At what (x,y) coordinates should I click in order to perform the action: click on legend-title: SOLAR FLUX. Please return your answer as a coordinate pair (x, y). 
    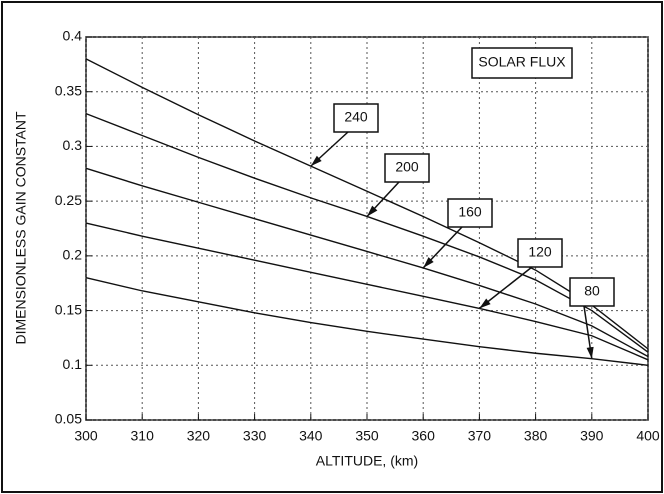
    Looking at the image, I should click on (522, 62).